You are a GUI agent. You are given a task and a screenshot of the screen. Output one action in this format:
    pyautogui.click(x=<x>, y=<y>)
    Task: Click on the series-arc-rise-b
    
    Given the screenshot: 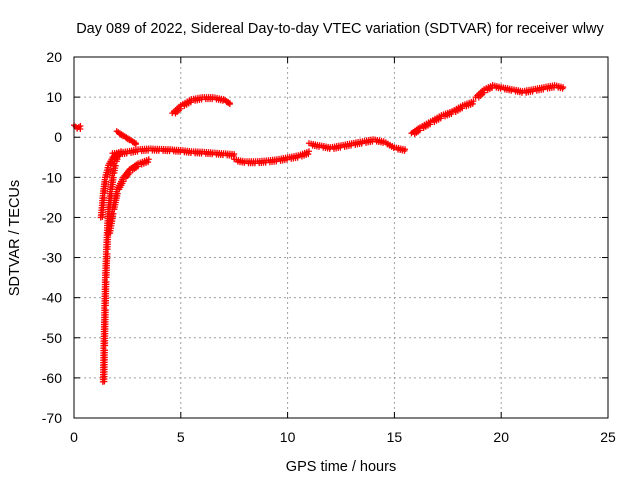 What is the action you would take?
    pyautogui.click(x=128, y=196)
    